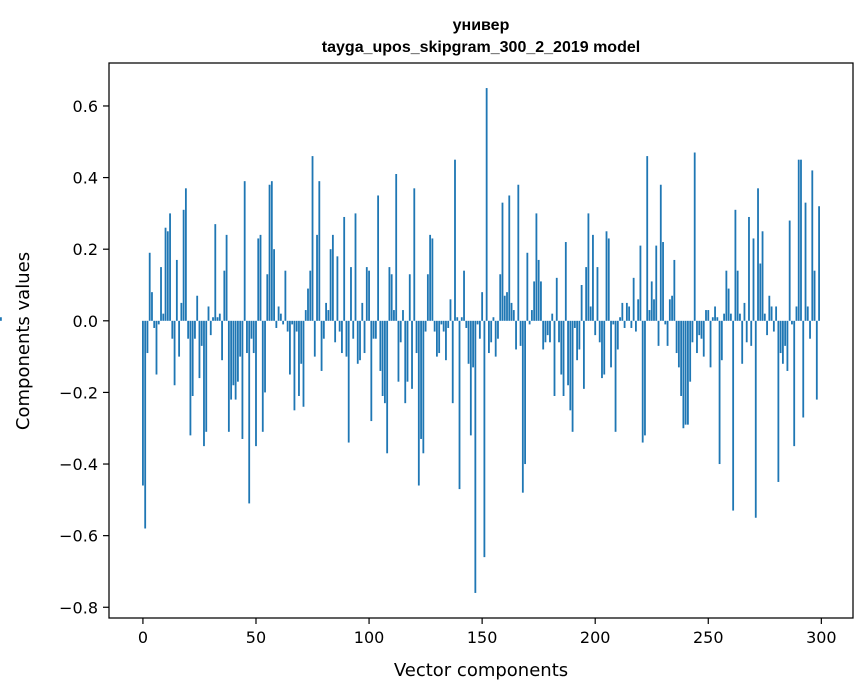 The width and height of the screenshot is (867, 696). I want to click on x-tick-label: 300, so click(821, 637).